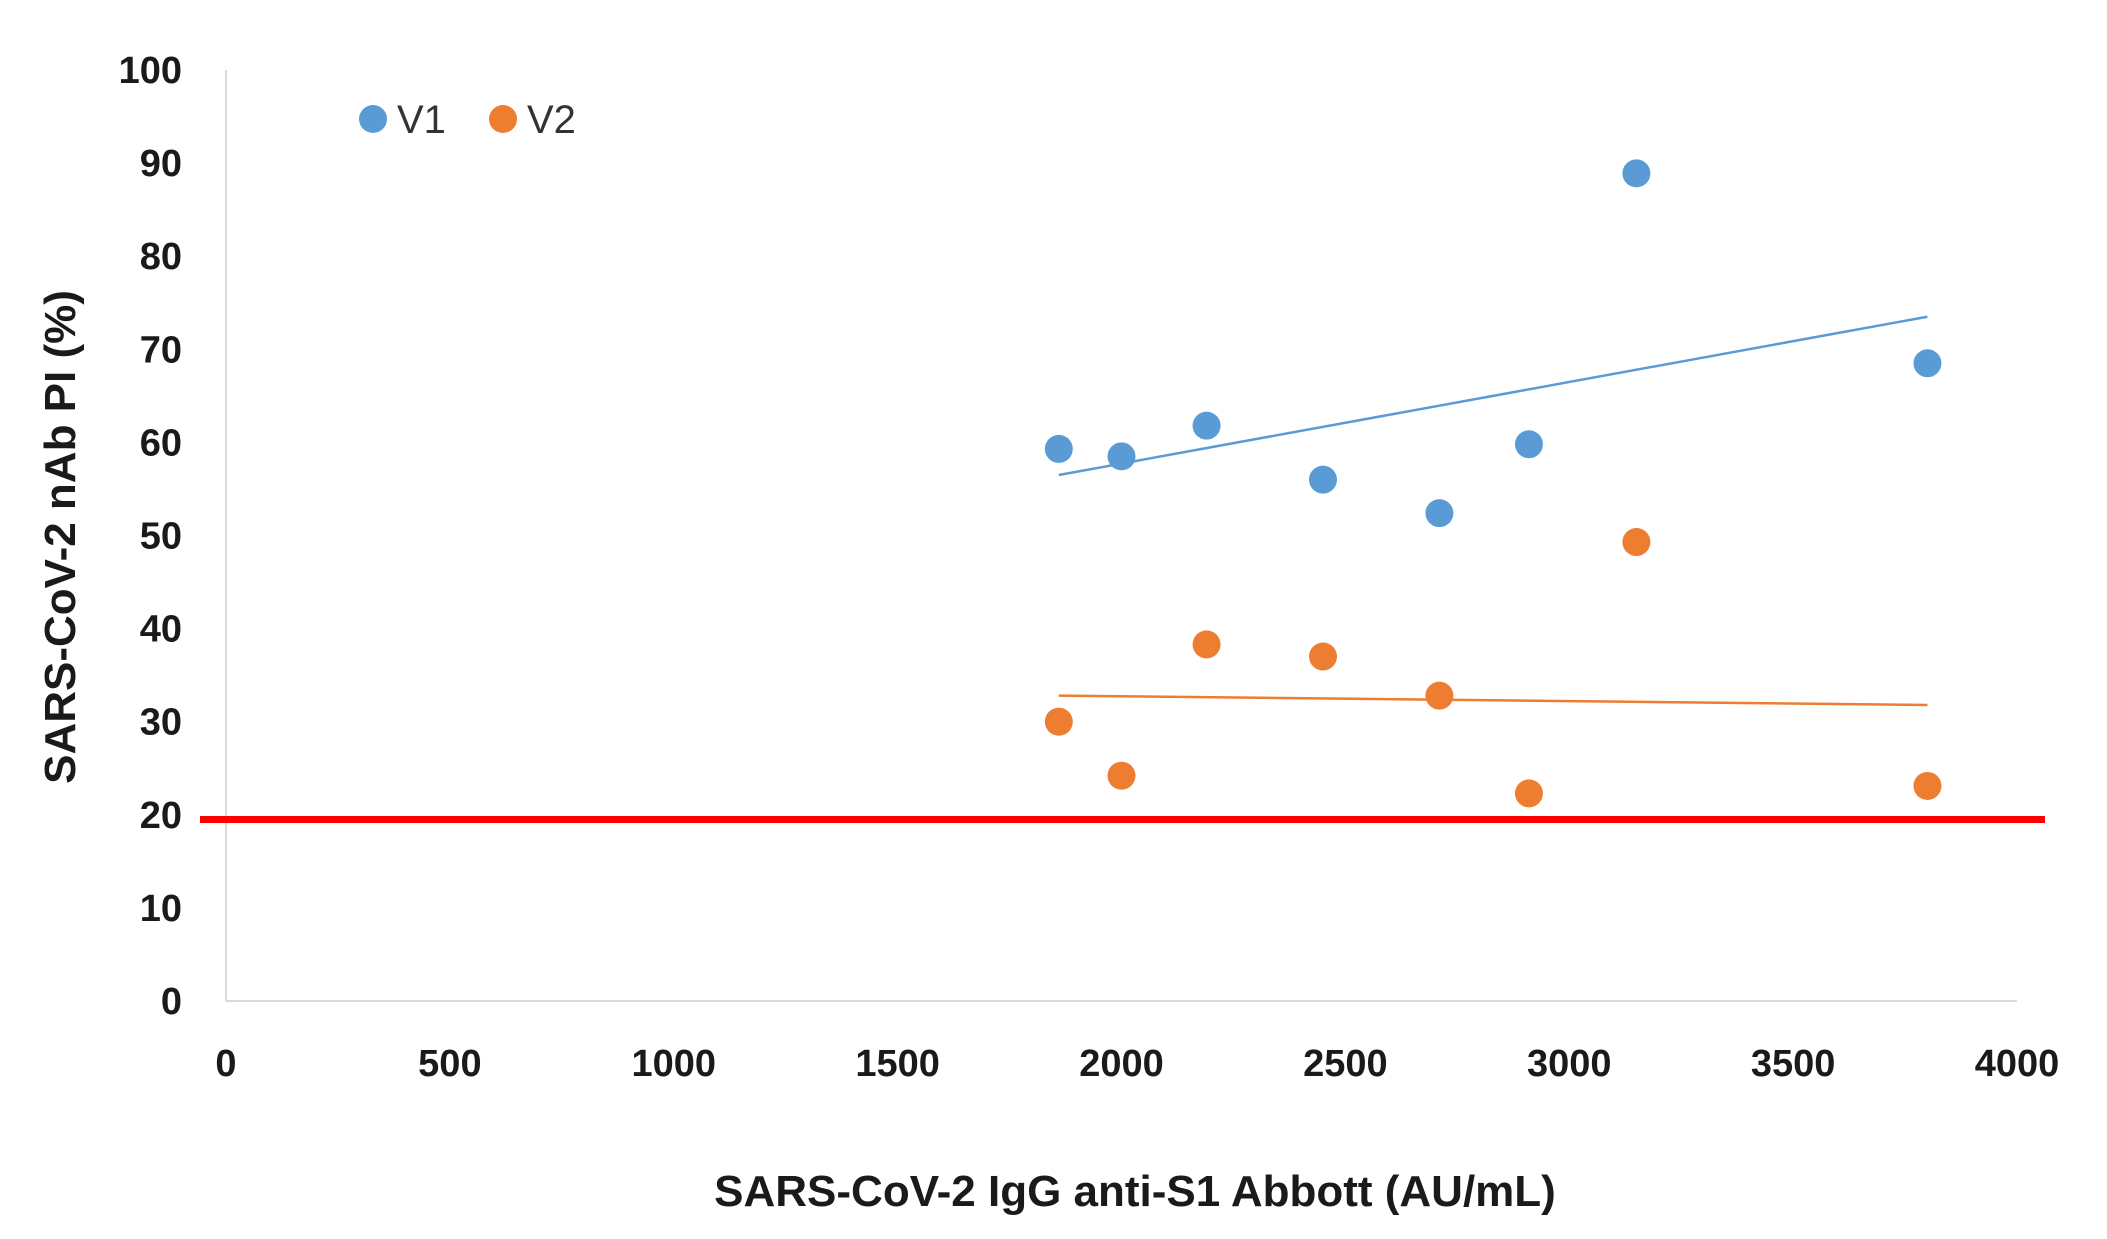 This screenshot has width=2107, height=1239. I want to click on y-tick-label: 100, so click(150, 71).